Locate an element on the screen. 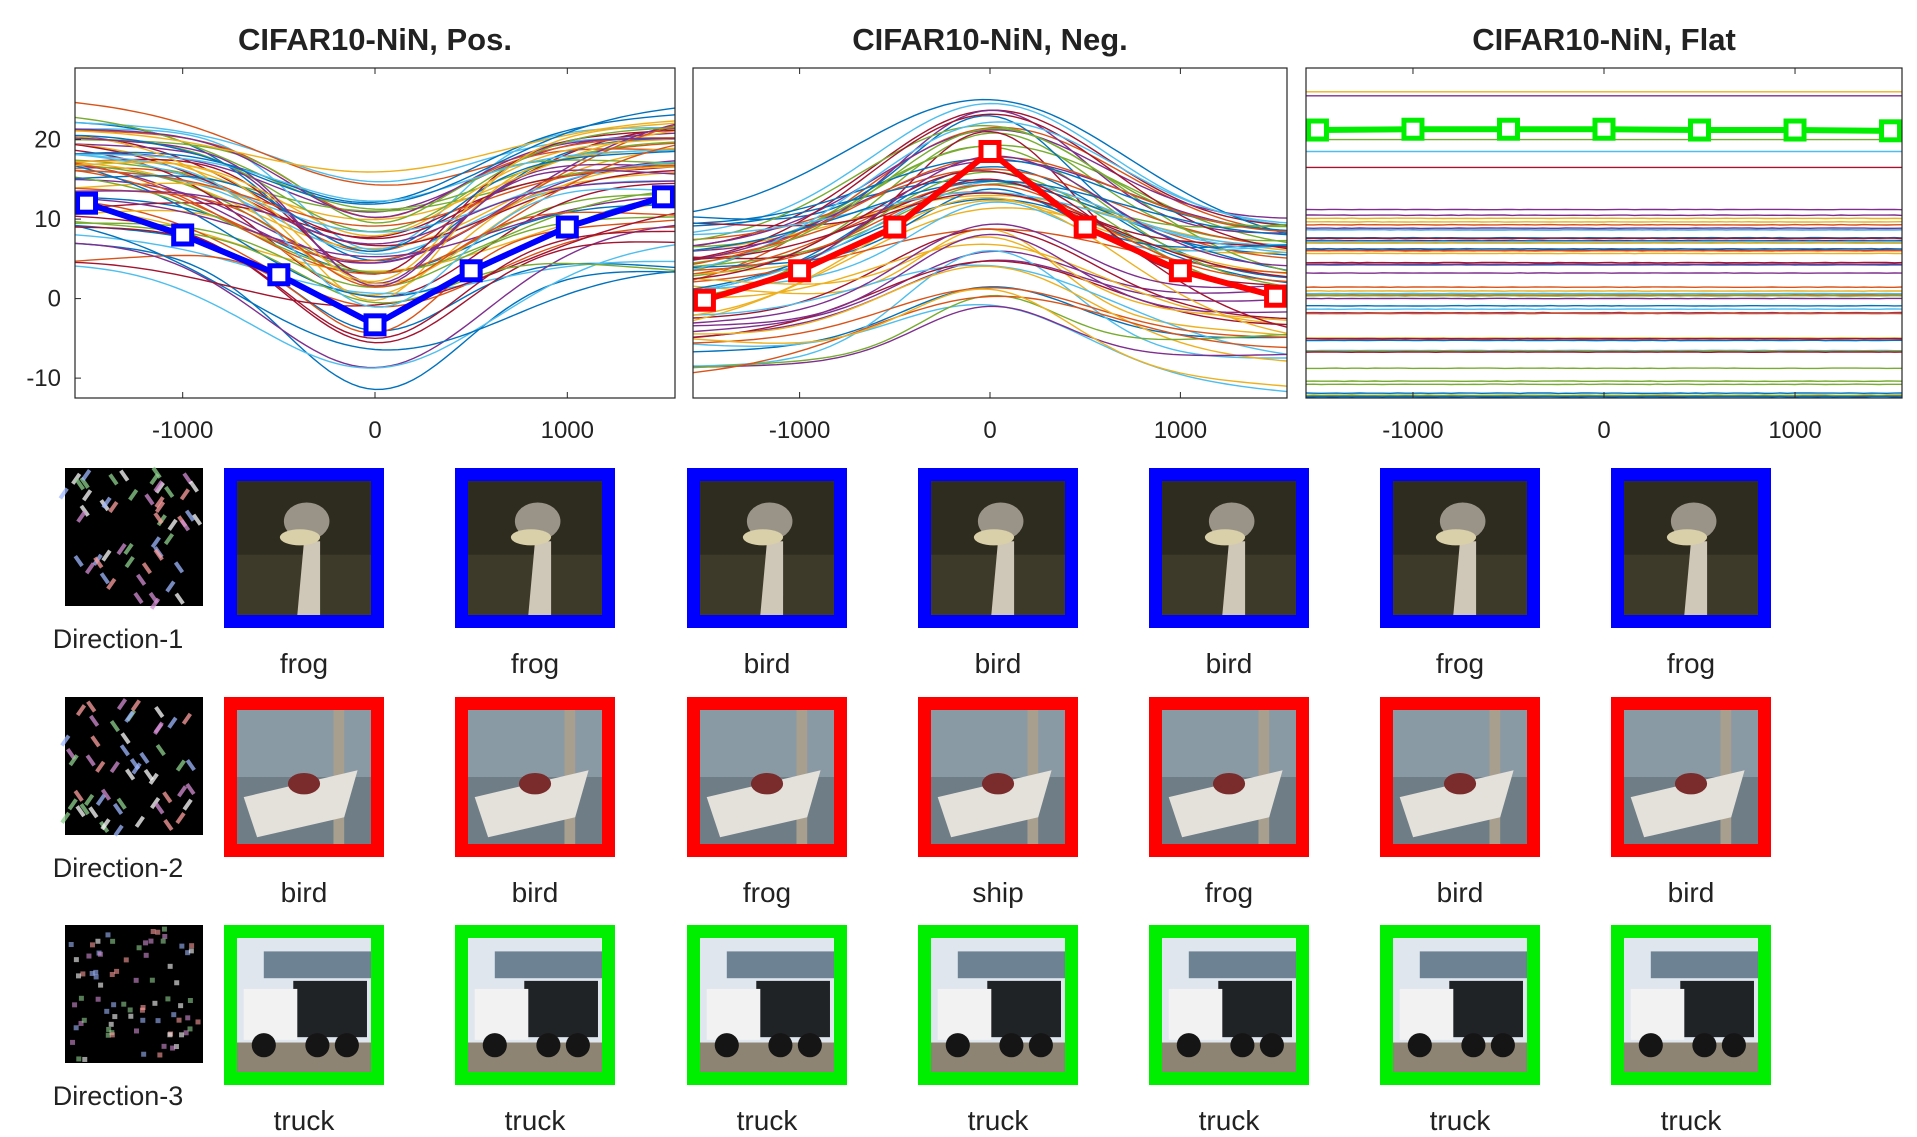  perturbed-image-cell: bird is located at coordinates (1691, 802).